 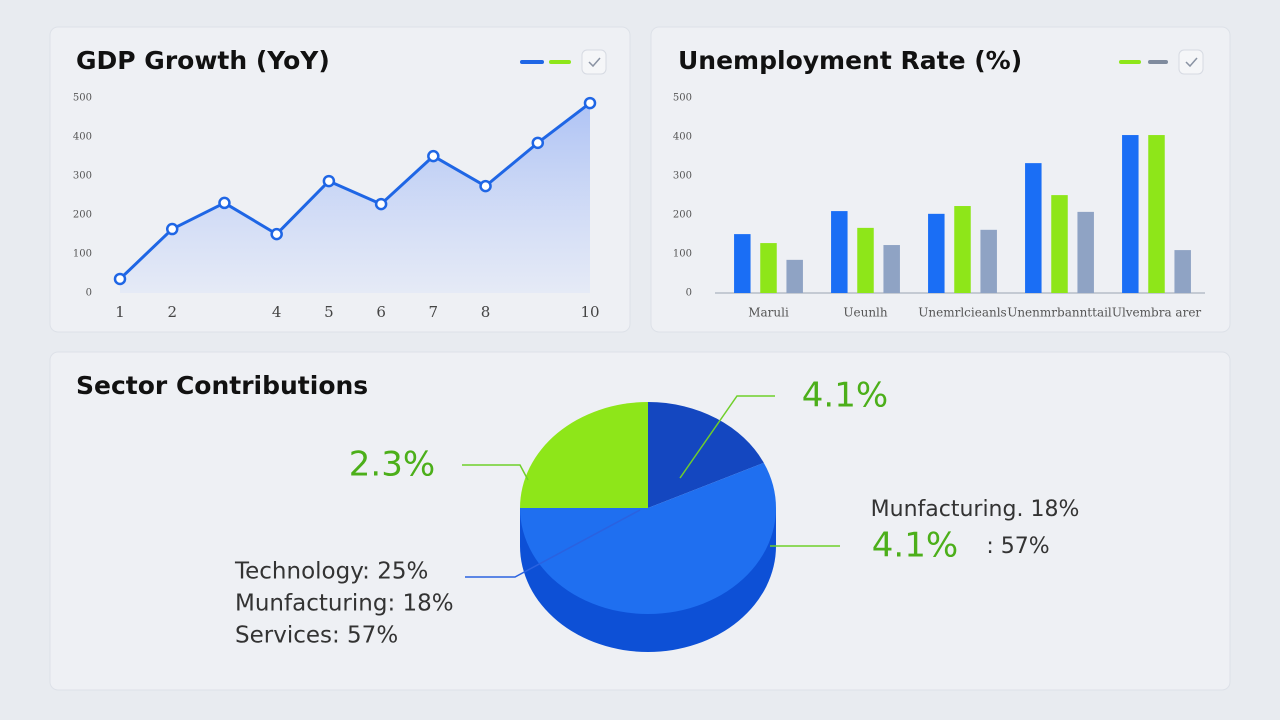 What do you see at coordinates (277, 312) in the screenshot?
I see `x-tick-label: 4` at bounding box center [277, 312].